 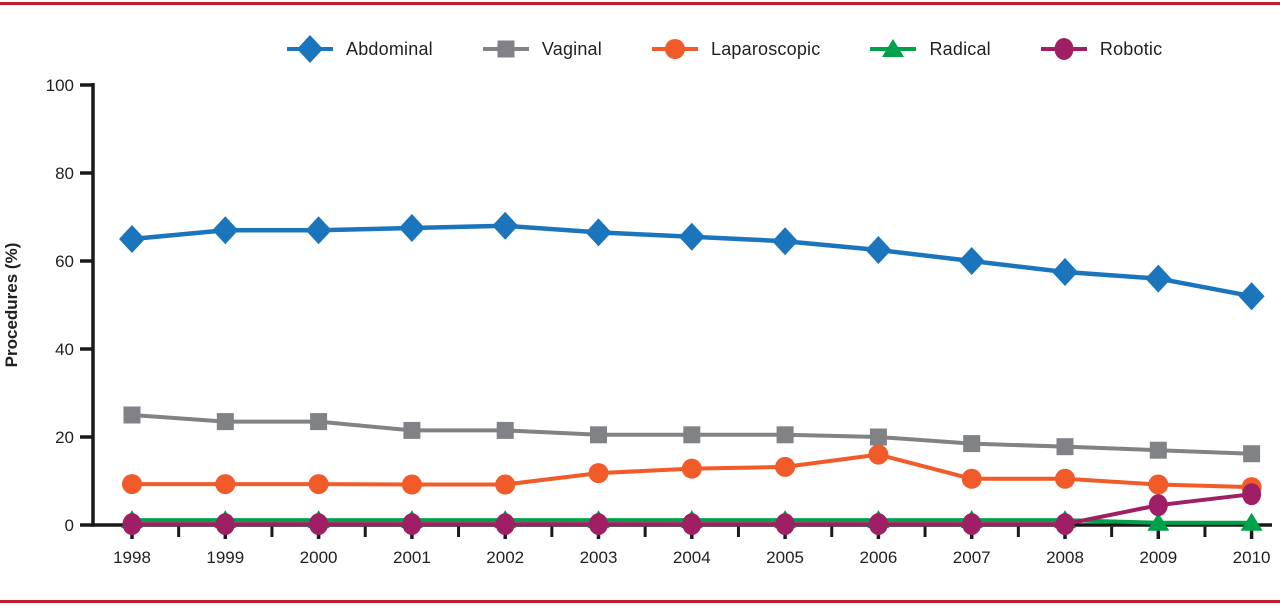 I want to click on legend-marker-square-icon, so click(x=505, y=49).